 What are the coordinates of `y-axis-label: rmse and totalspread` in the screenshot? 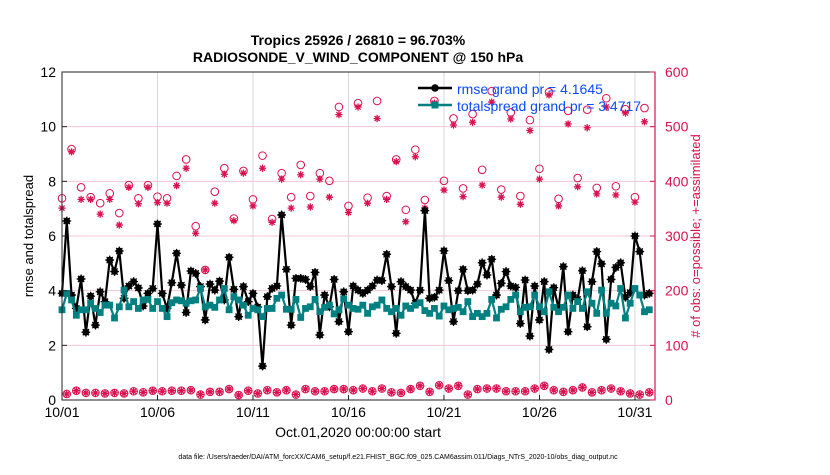 It's located at (28, 236).